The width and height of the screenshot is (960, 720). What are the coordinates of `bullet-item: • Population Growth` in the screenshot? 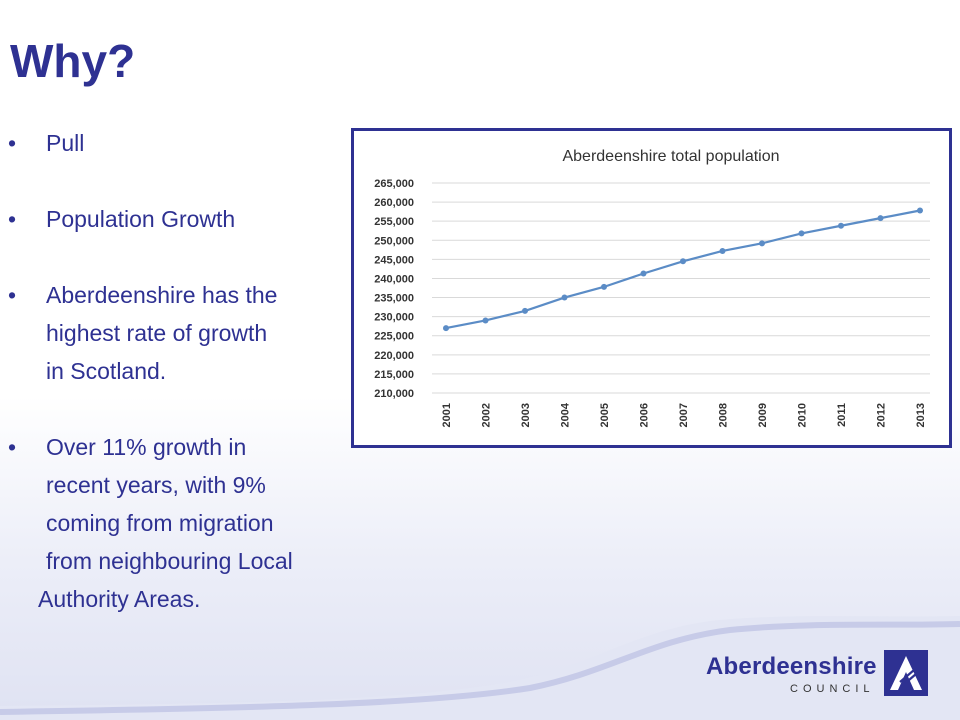 It's located at (180, 219).